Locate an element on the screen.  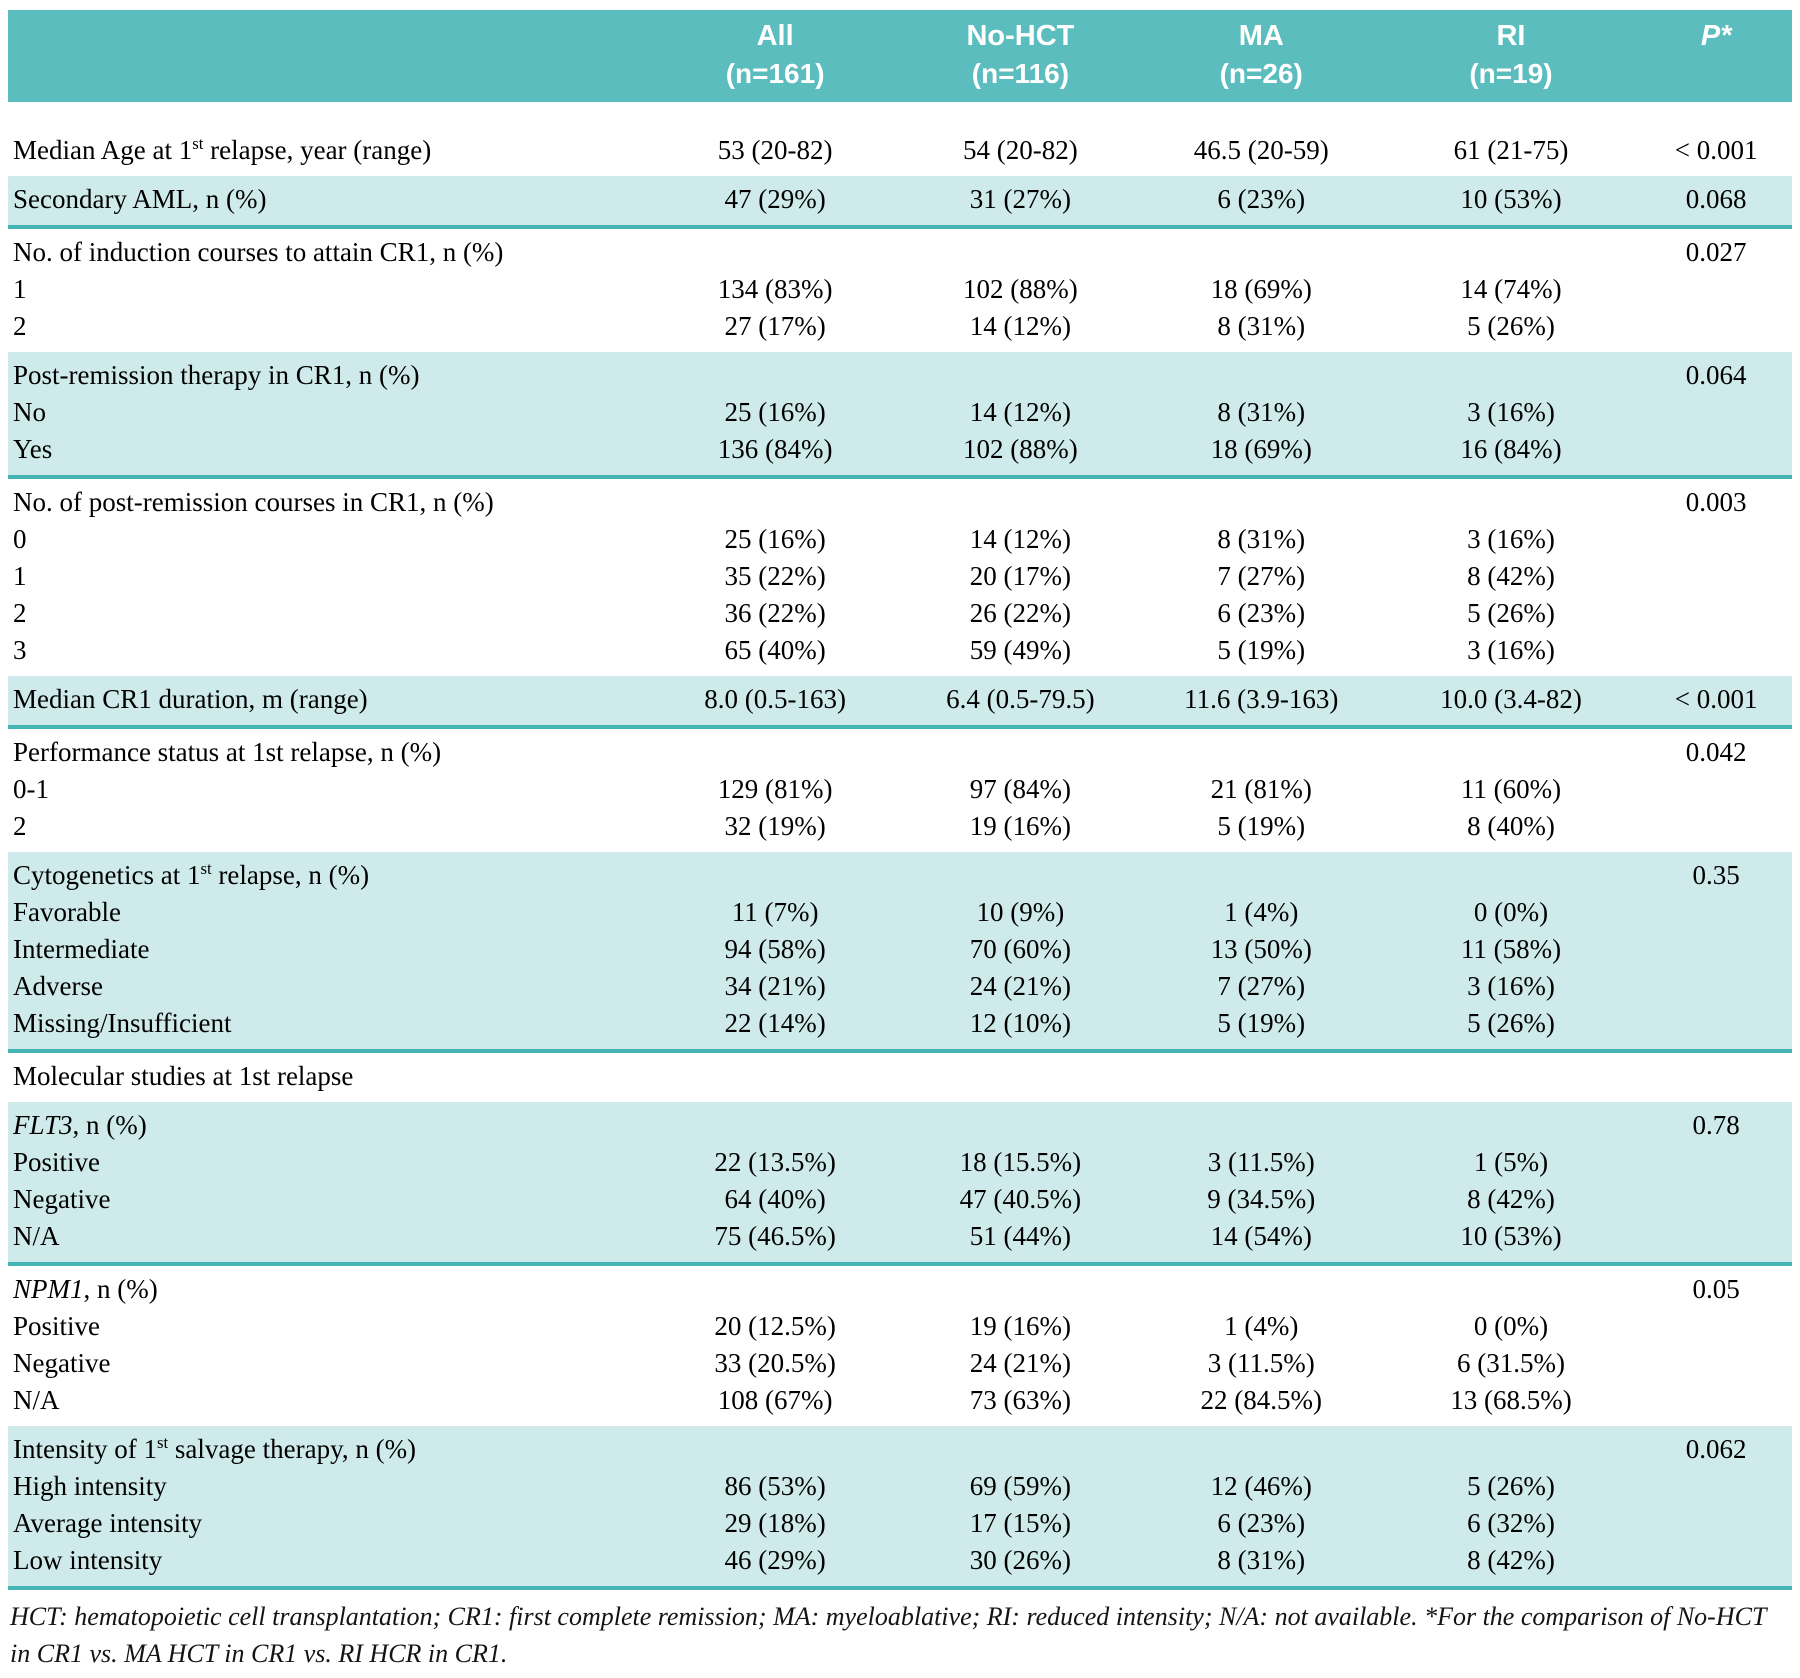
p-value: 0.062 is located at coordinates (1716, 1447).